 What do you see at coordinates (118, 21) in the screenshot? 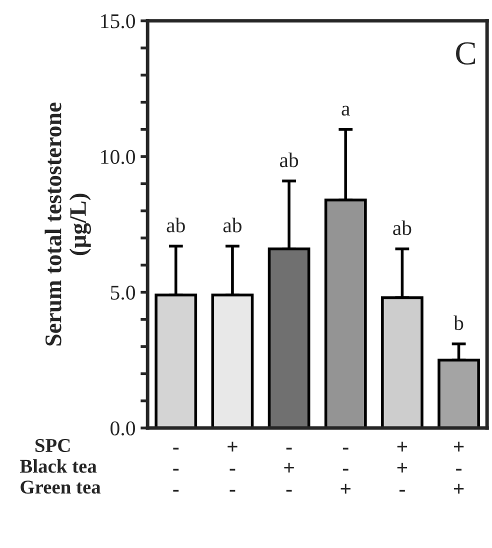
I see `y-tick-label: 15.0` at bounding box center [118, 21].